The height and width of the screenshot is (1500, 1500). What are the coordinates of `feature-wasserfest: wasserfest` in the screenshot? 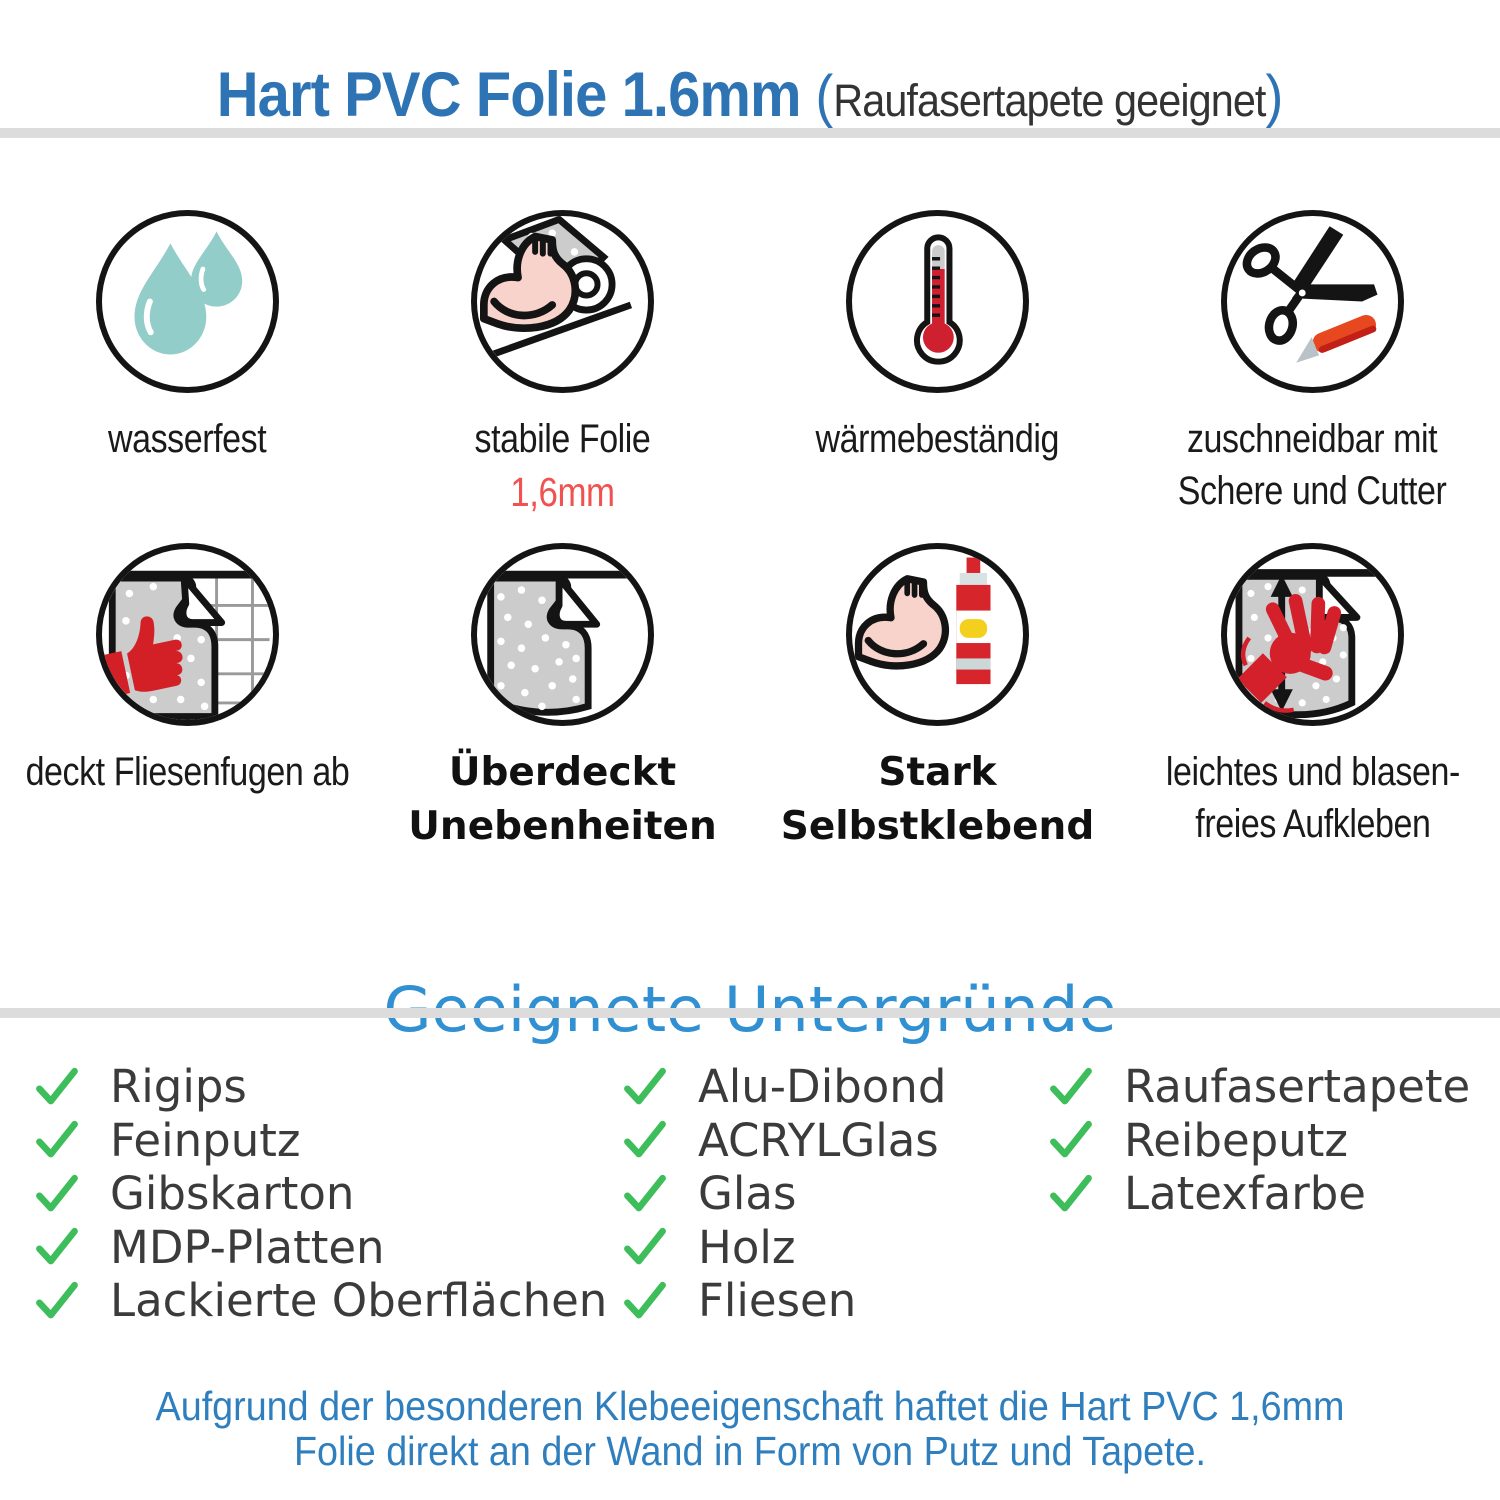 It's located at (187, 364).